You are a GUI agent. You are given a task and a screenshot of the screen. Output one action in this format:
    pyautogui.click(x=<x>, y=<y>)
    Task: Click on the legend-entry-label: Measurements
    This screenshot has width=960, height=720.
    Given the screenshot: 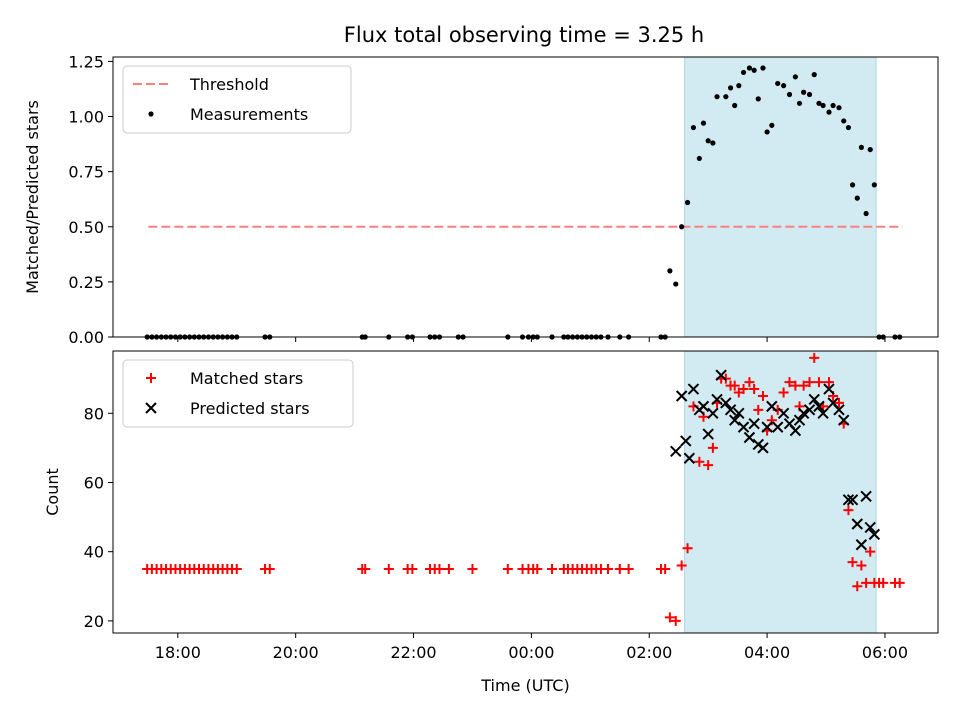 What is the action you would take?
    pyautogui.click(x=249, y=114)
    